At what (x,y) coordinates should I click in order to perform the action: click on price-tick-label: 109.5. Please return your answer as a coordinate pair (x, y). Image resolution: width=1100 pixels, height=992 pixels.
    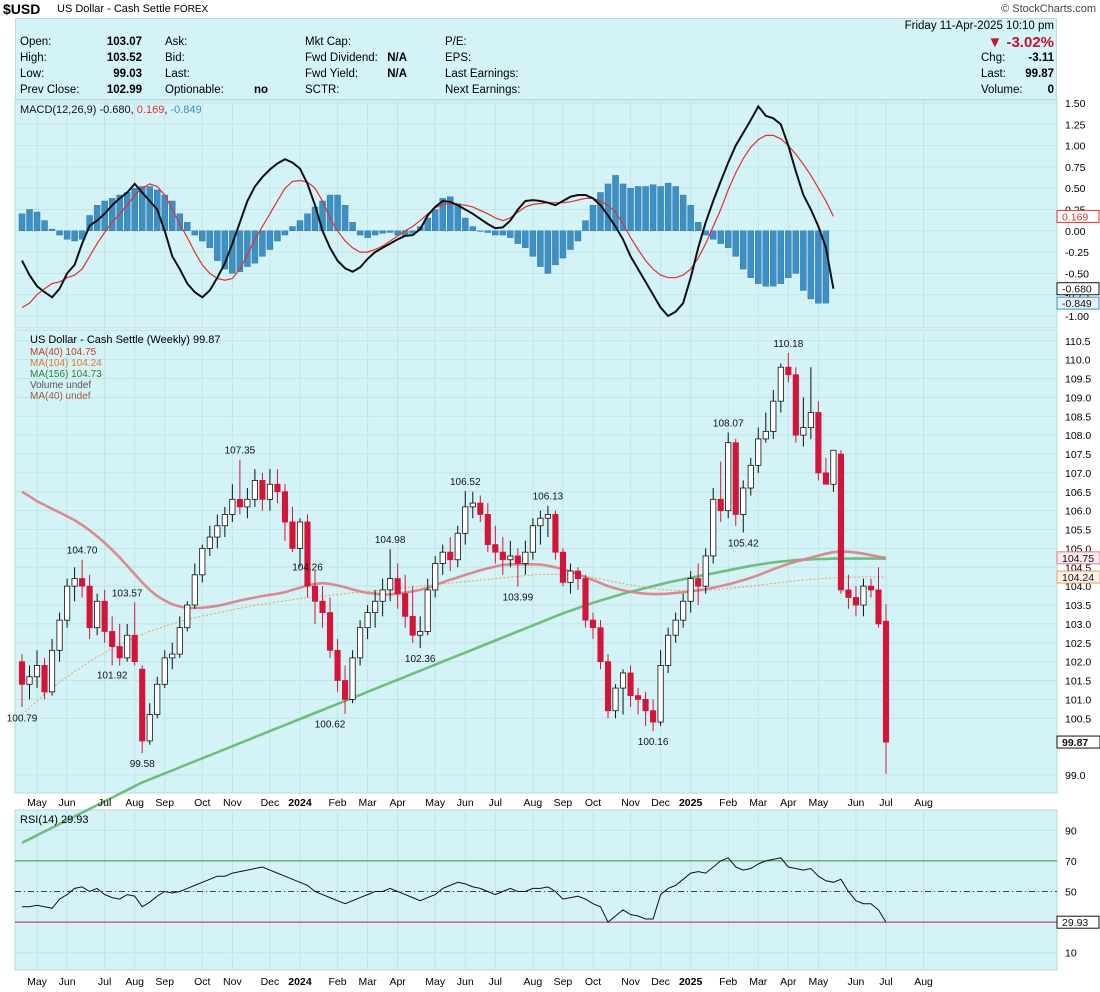
    Looking at the image, I should click on (1078, 380).